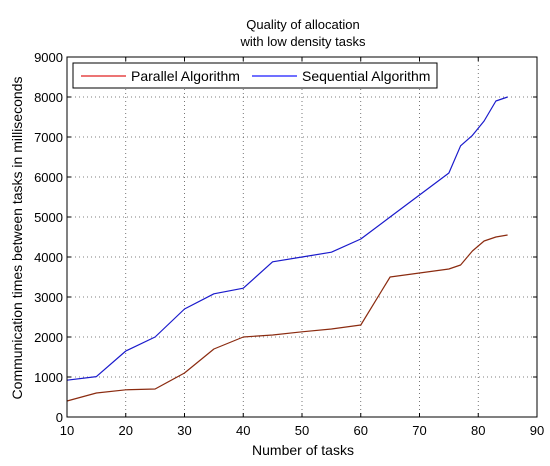 The width and height of the screenshot is (550, 466). I want to click on y-tick-label: 4000, so click(48, 257).